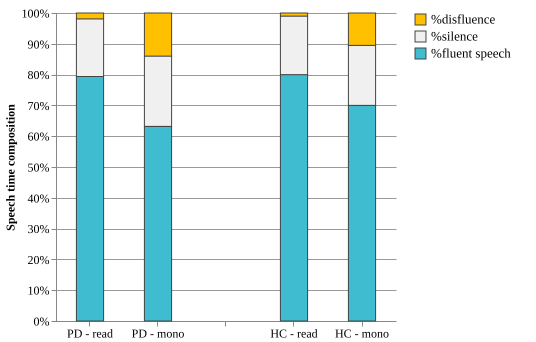 This screenshot has height=342, width=536. I want to click on legend-label: %disfluence, so click(463, 19).